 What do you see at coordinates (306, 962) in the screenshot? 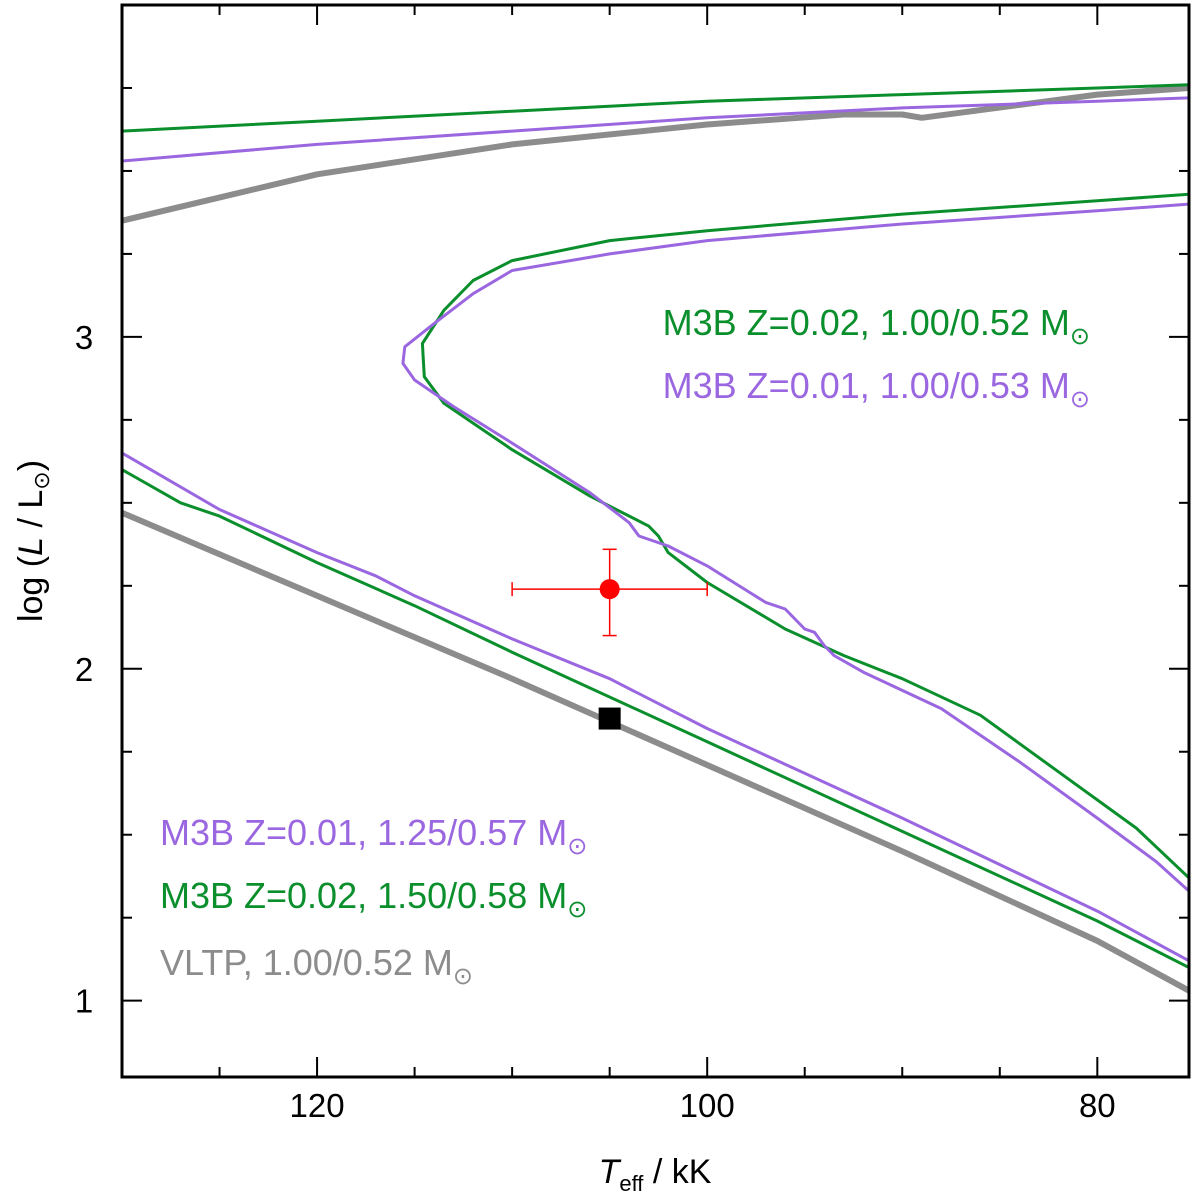
I see `legend-entry-text: VLTP, 1.00/0.52 M` at bounding box center [306, 962].